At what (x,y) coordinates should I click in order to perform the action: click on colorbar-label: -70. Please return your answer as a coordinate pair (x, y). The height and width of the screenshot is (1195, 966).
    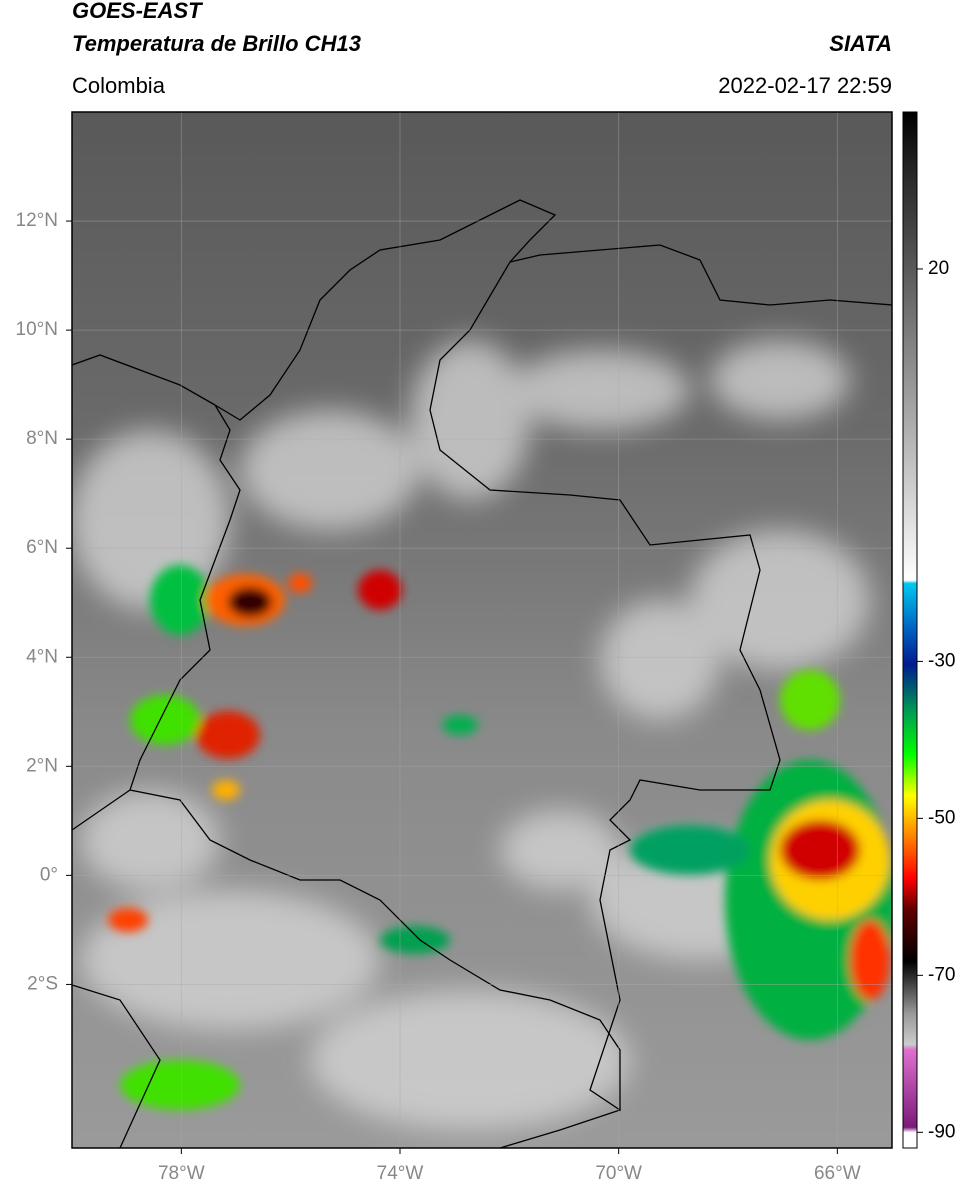
    Looking at the image, I should click on (941, 974).